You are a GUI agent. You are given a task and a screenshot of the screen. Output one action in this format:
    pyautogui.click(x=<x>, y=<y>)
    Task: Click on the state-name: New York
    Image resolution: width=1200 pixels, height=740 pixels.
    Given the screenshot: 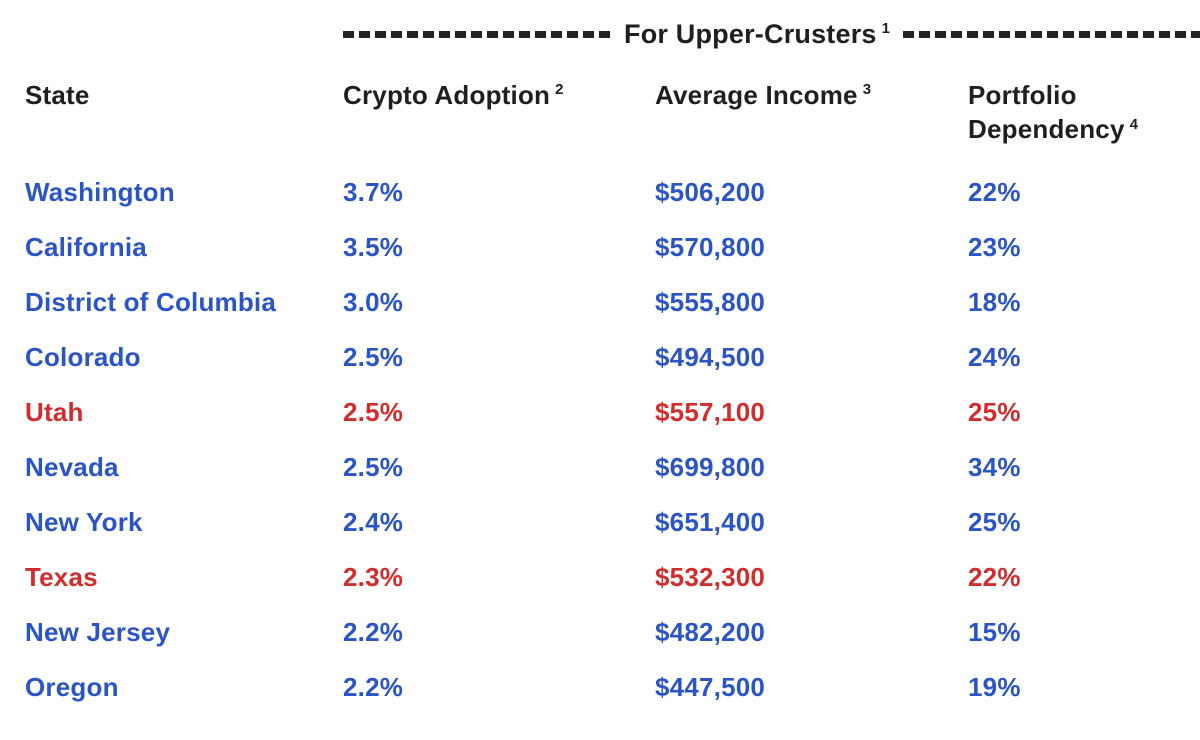 What is the action you would take?
    pyautogui.click(x=84, y=521)
    